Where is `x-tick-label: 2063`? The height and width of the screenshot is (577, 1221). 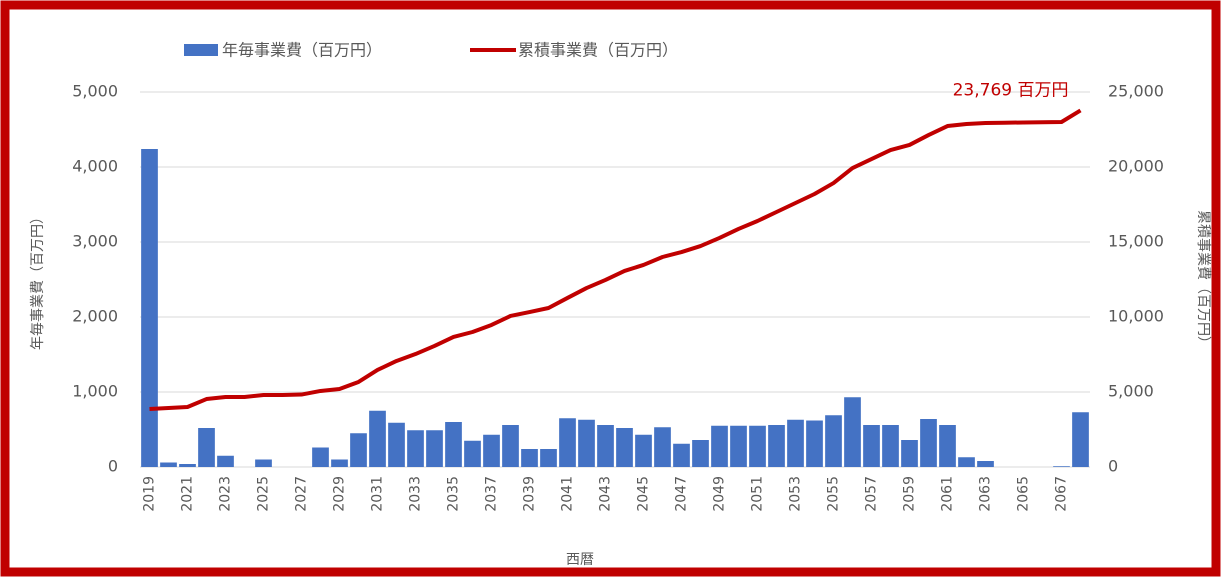
x-tick-label: 2063 is located at coordinates (986, 494).